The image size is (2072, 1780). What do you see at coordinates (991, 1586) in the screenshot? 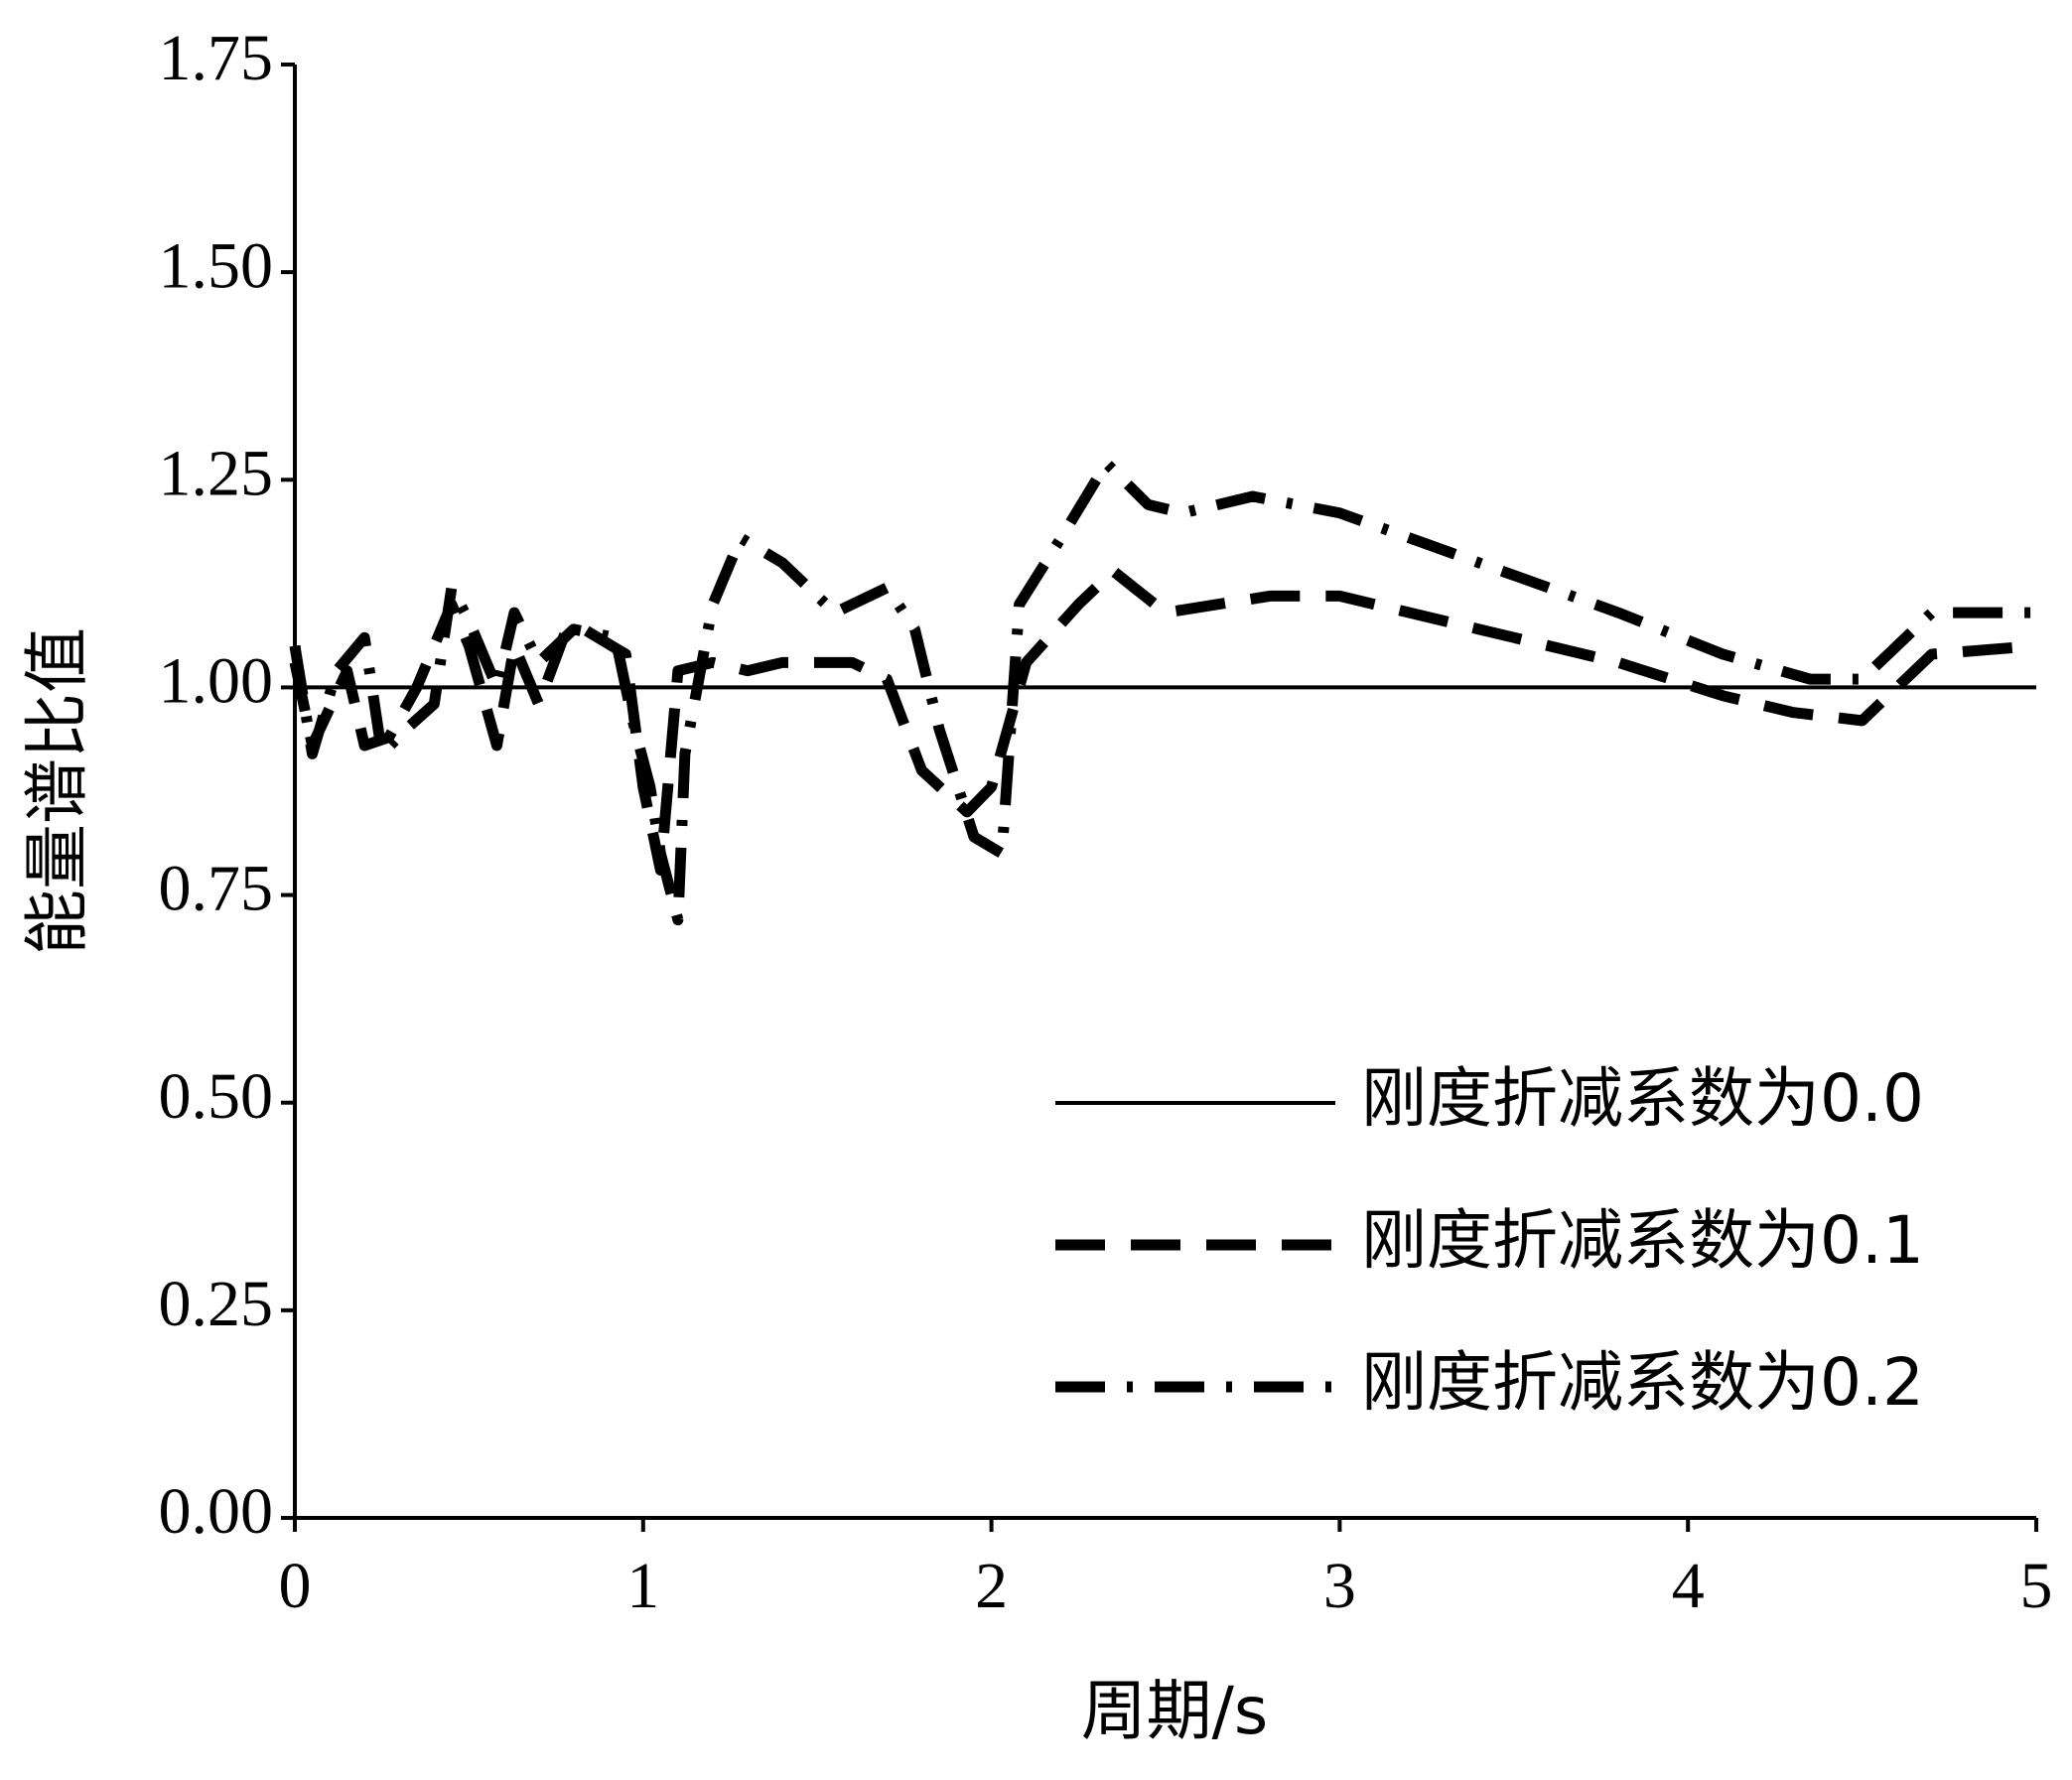
I see `x-tick-label: 2` at bounding box center [991, 1586].